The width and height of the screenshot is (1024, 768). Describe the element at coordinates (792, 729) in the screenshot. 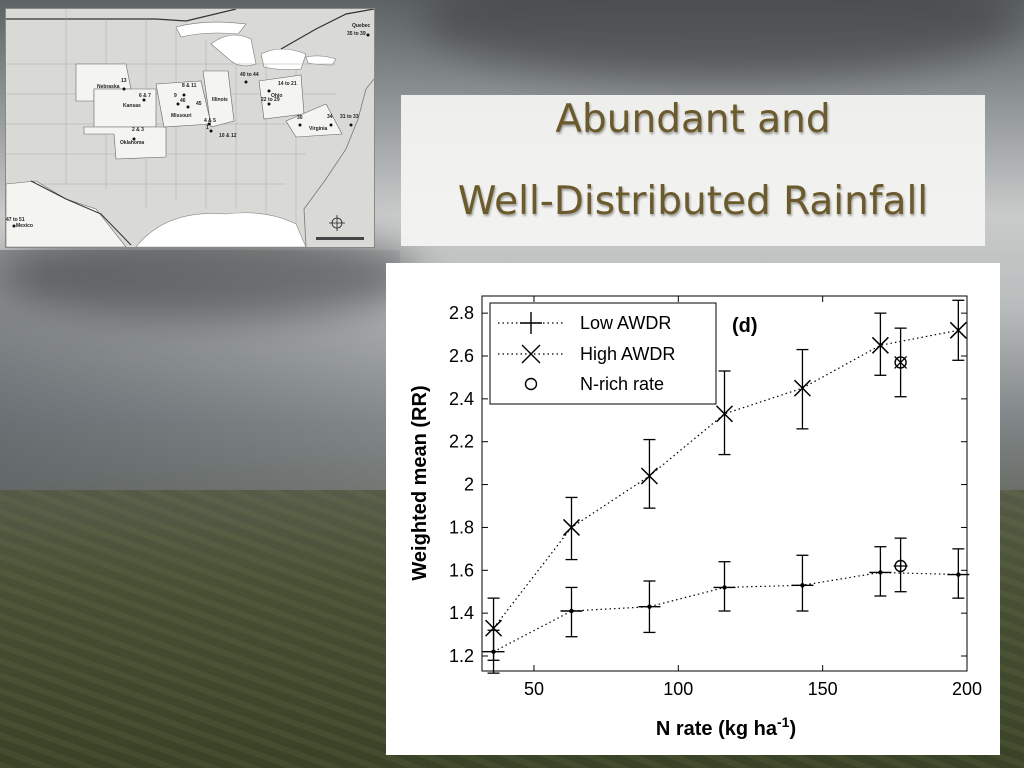

I see `x-axis-label-end: )` at that location.